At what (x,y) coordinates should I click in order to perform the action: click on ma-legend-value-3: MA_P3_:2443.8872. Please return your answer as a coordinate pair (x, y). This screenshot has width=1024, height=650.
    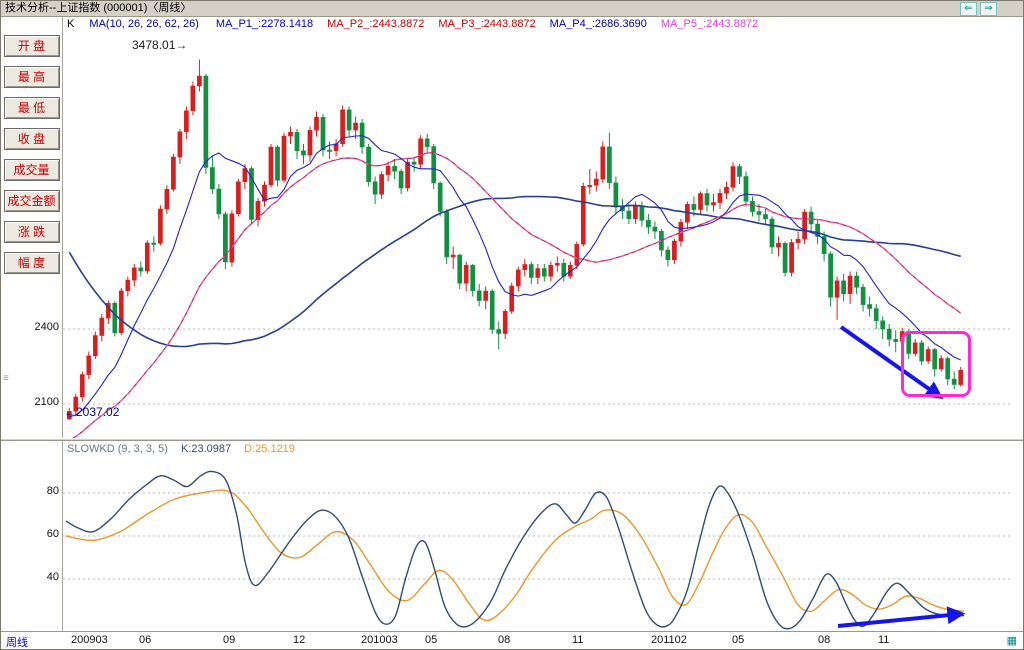
    Looking at the image, I should click on (487, 24).